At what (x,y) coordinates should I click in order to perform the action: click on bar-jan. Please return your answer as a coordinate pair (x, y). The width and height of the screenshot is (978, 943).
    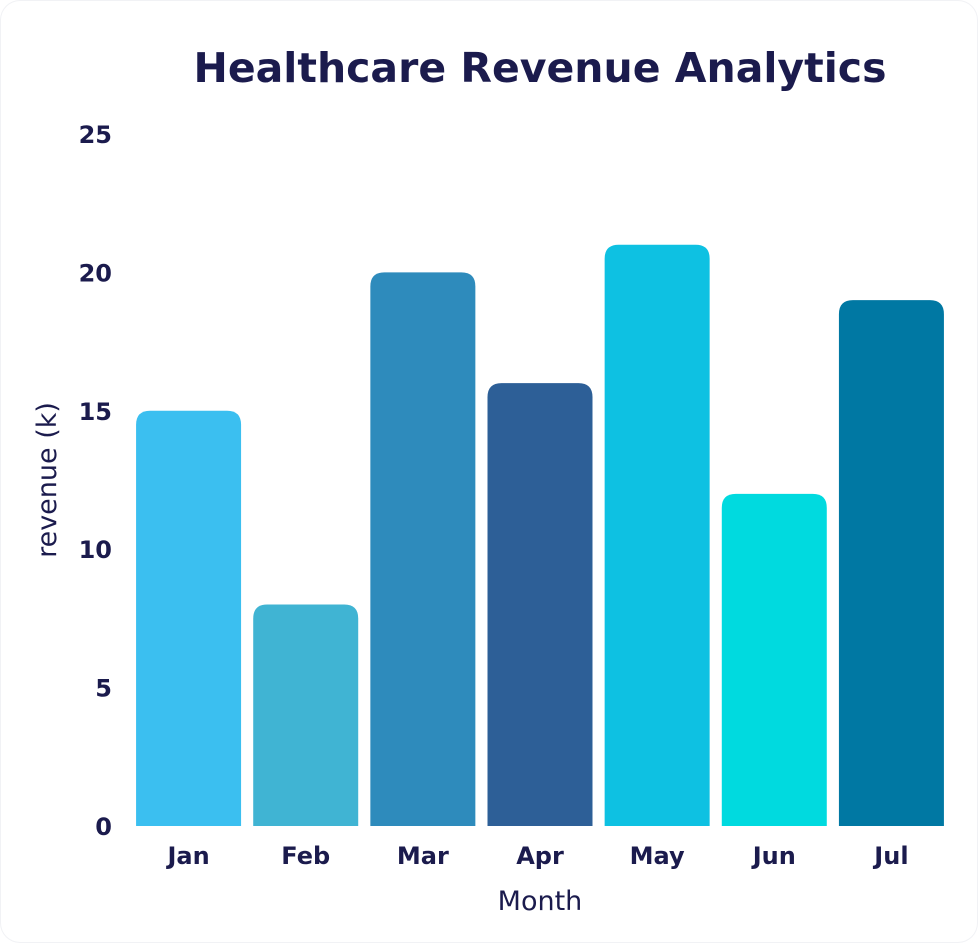
    Looking at the image, I should click on (189, 618).